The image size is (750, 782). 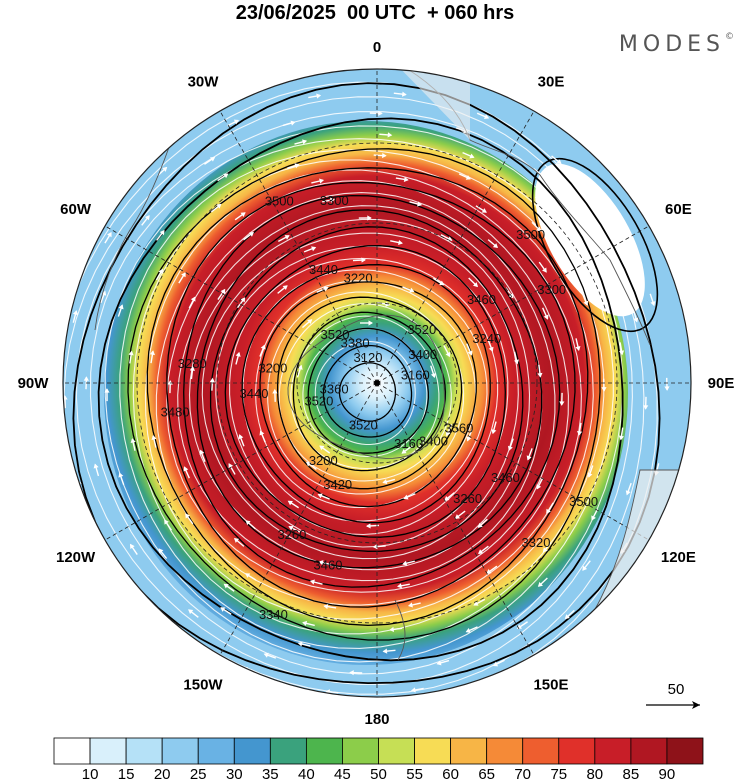 I want to click on longitude-label: 90W, so click(x=34, y=383).